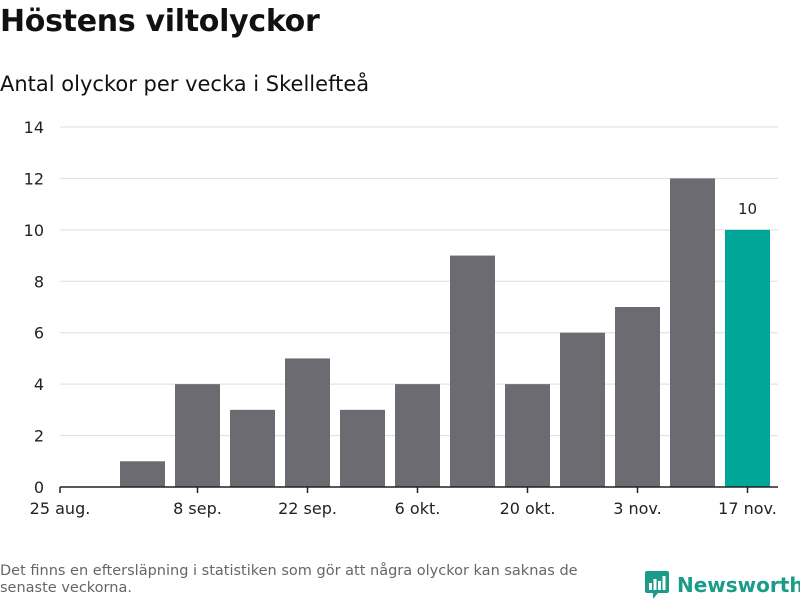  What do you see at coordinates (39, 384) in the screenshot?
I see `y-tick-label: 4` at bounding box center [39, 384].